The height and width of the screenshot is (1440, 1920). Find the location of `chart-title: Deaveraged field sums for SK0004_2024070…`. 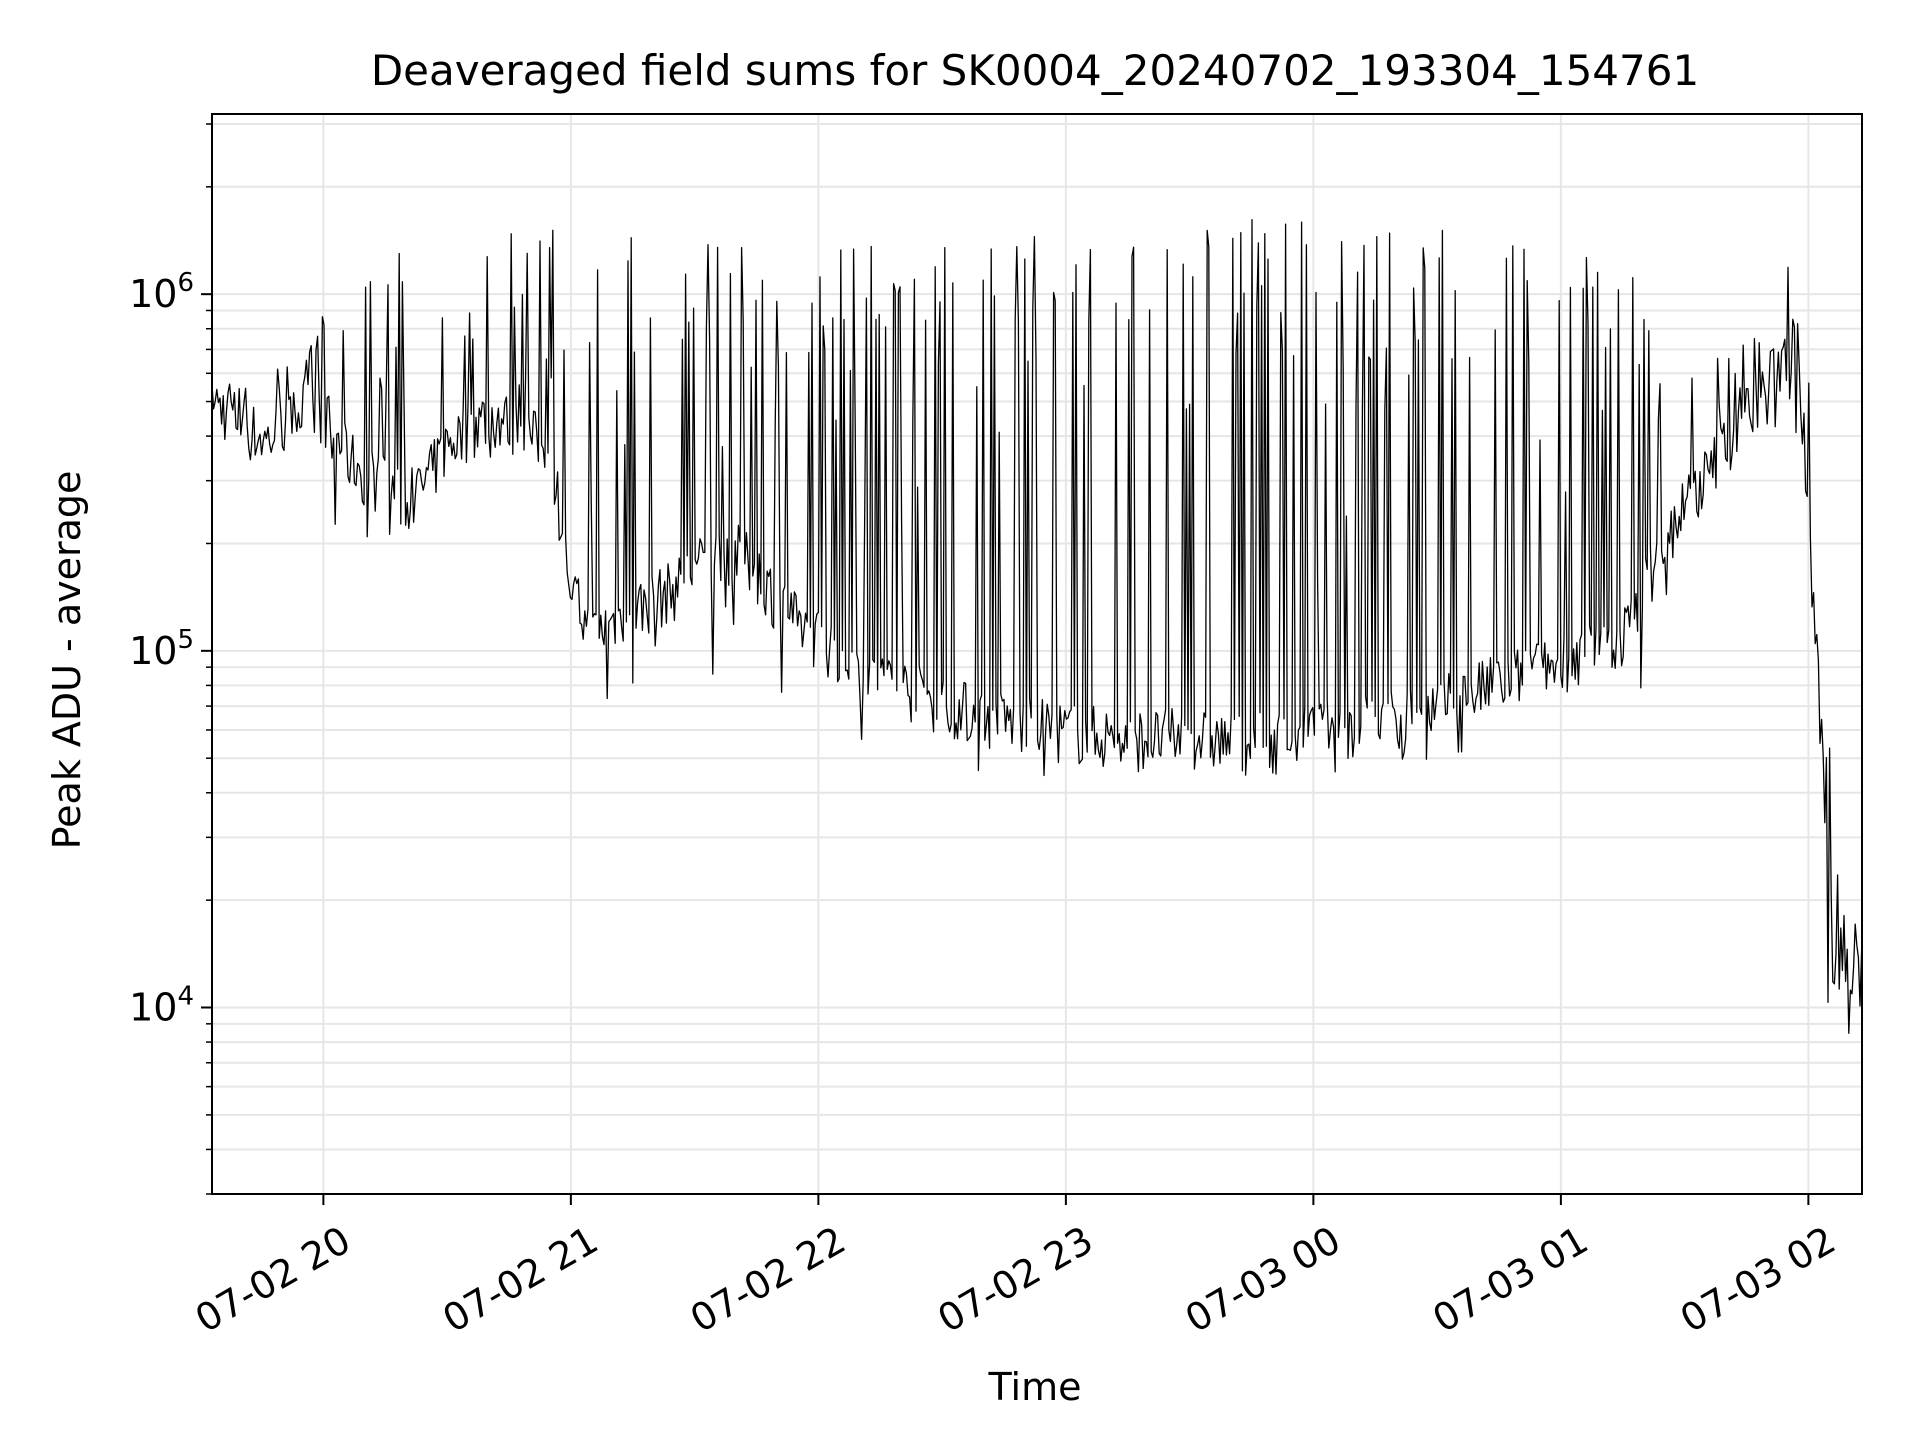

chart-title: Deaveraged field sums for SK0004_2024070… is located at coordinates (1035, 70).